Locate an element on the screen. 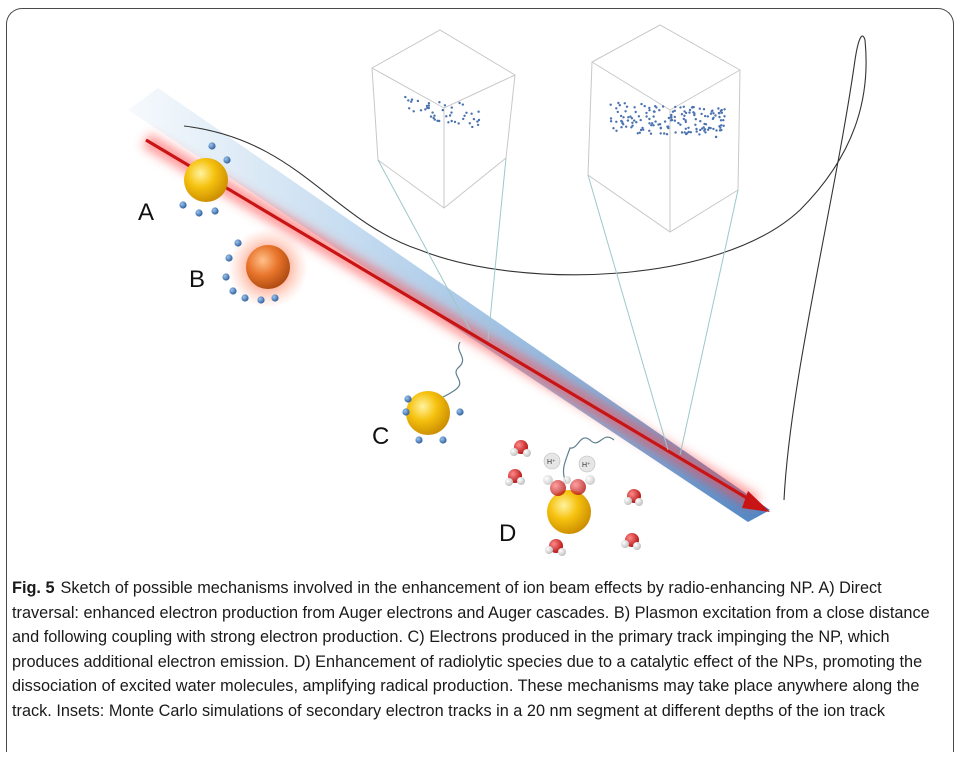  protons: H⁺ H⁺ is located at coordinates (569, 462).